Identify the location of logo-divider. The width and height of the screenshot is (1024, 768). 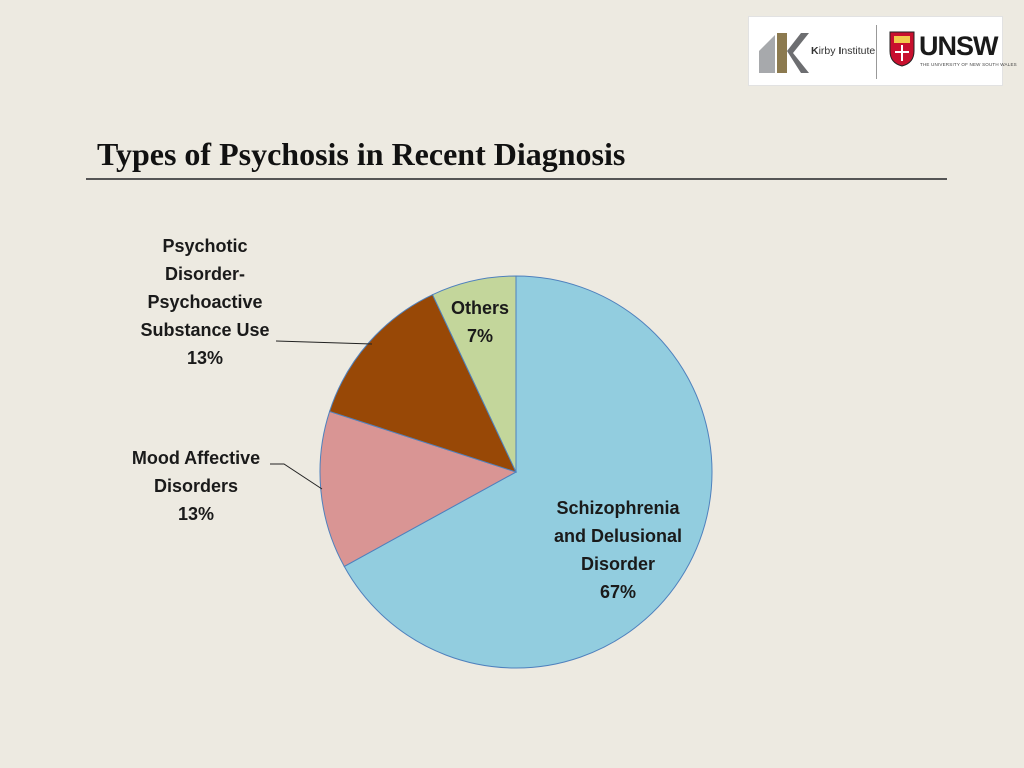
(876, 52).